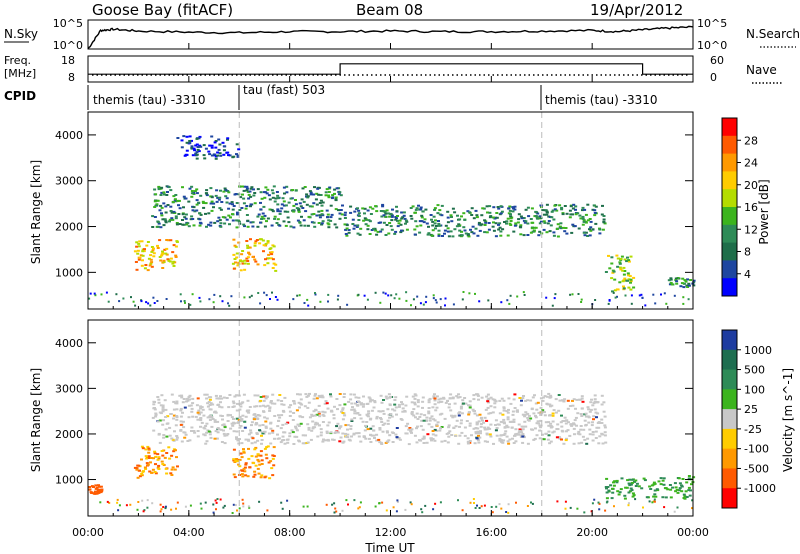  Describe the element at coordinates (636, 10) in the screenshot. I see `date-title: 19/Apr/2012` at that location.